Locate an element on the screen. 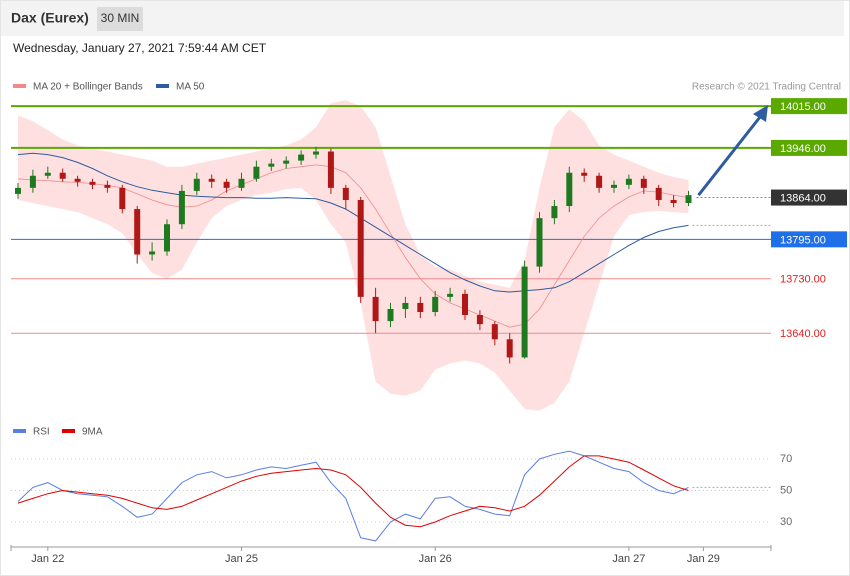 This screenshot has height=576, width=850. x-tick-label: Jan 29 is located at coordinates (703, 559).